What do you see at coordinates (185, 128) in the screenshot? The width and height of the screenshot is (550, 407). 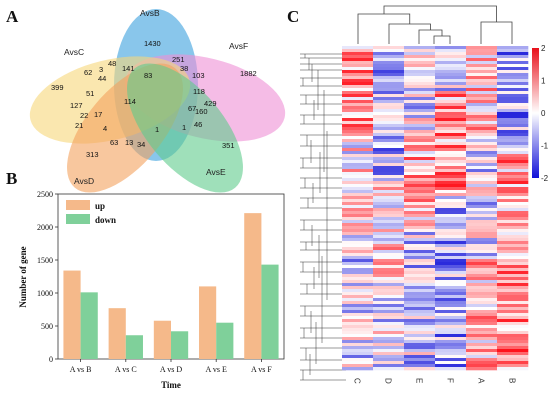 I see `venn-ellipse-avse` at bounding box center [185, 128].